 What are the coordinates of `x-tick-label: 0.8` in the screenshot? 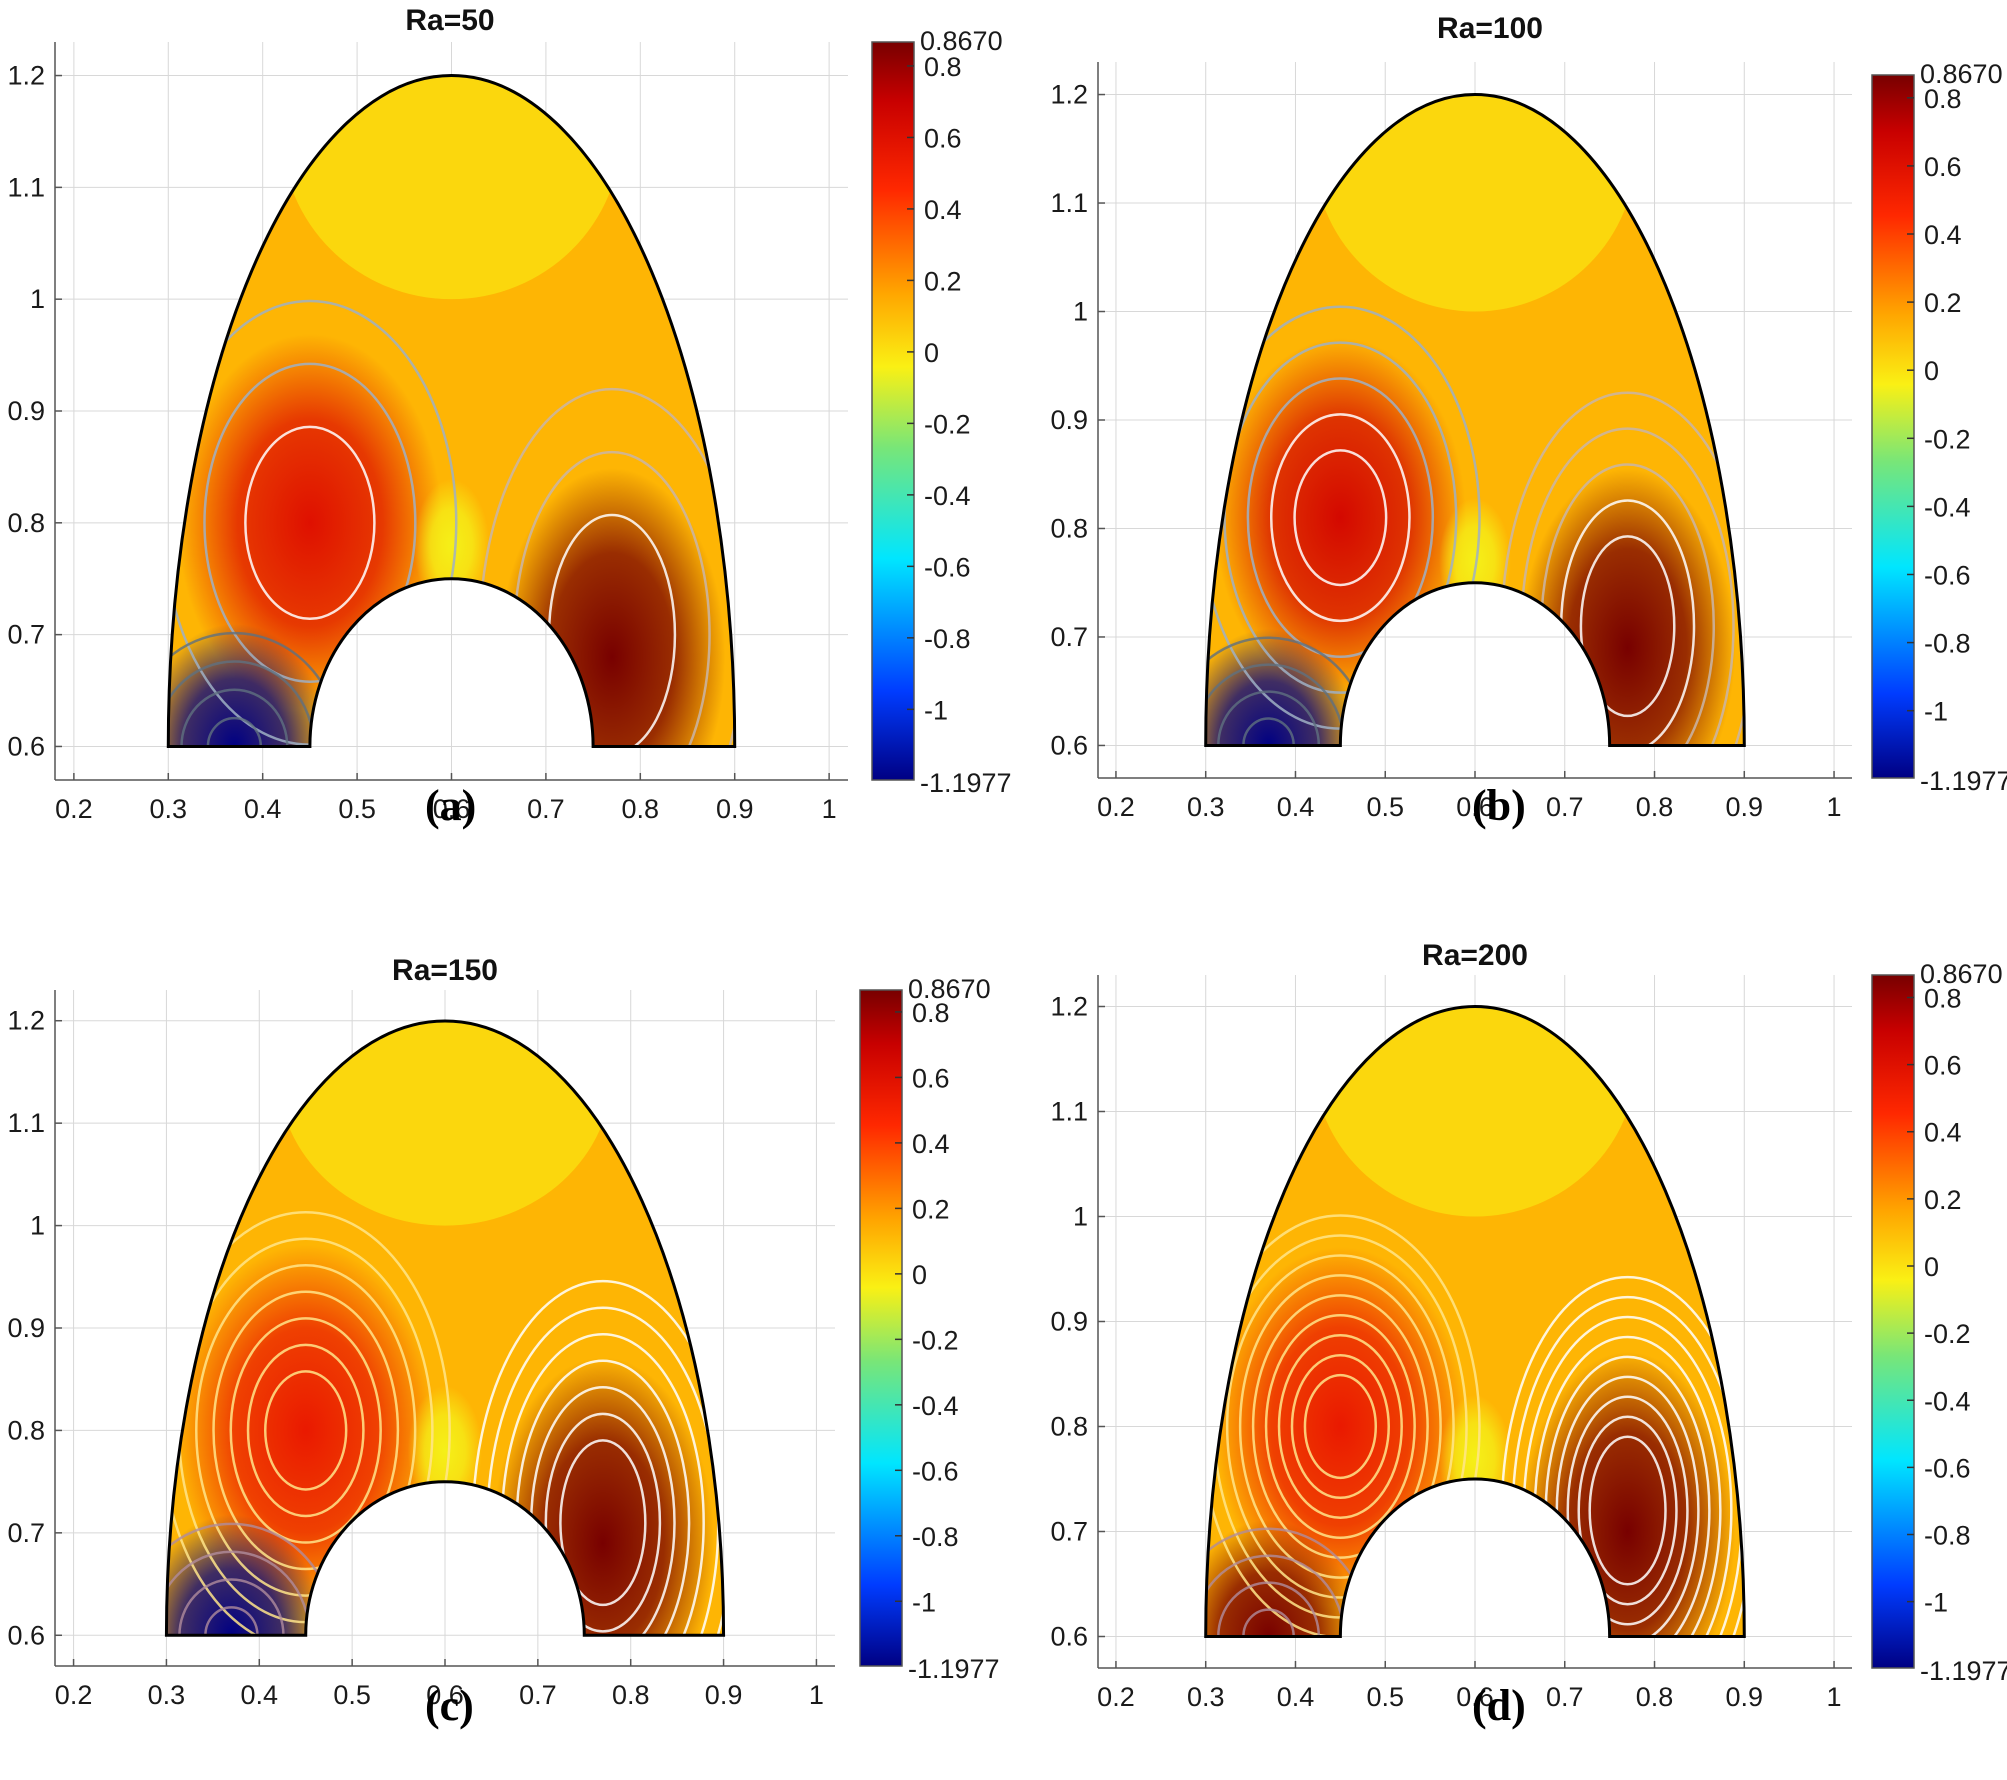 It's located at (631, 1695).